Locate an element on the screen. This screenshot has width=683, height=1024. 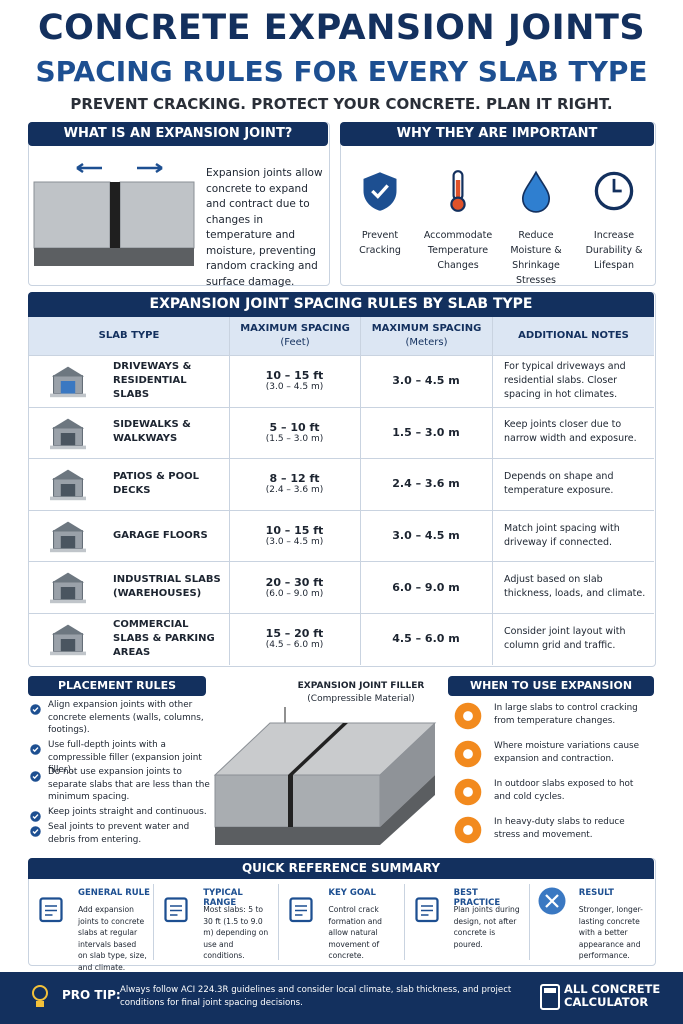
why-label: Prevent Cracking is located at coordinates (380, 243).